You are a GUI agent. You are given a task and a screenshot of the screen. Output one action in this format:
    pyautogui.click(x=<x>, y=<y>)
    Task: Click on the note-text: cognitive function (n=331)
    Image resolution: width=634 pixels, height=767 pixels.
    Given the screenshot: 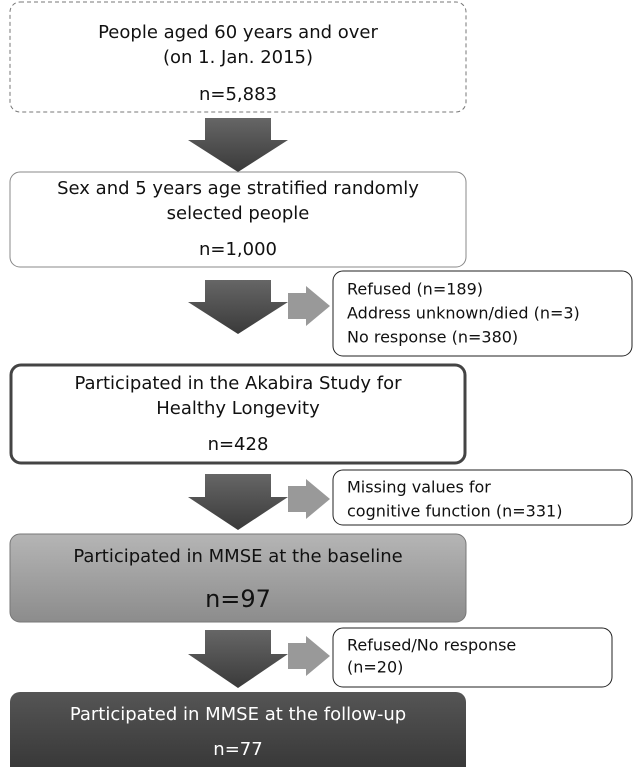 What is the action you would take?
    pyautogui.click(x=454, y=511)
    